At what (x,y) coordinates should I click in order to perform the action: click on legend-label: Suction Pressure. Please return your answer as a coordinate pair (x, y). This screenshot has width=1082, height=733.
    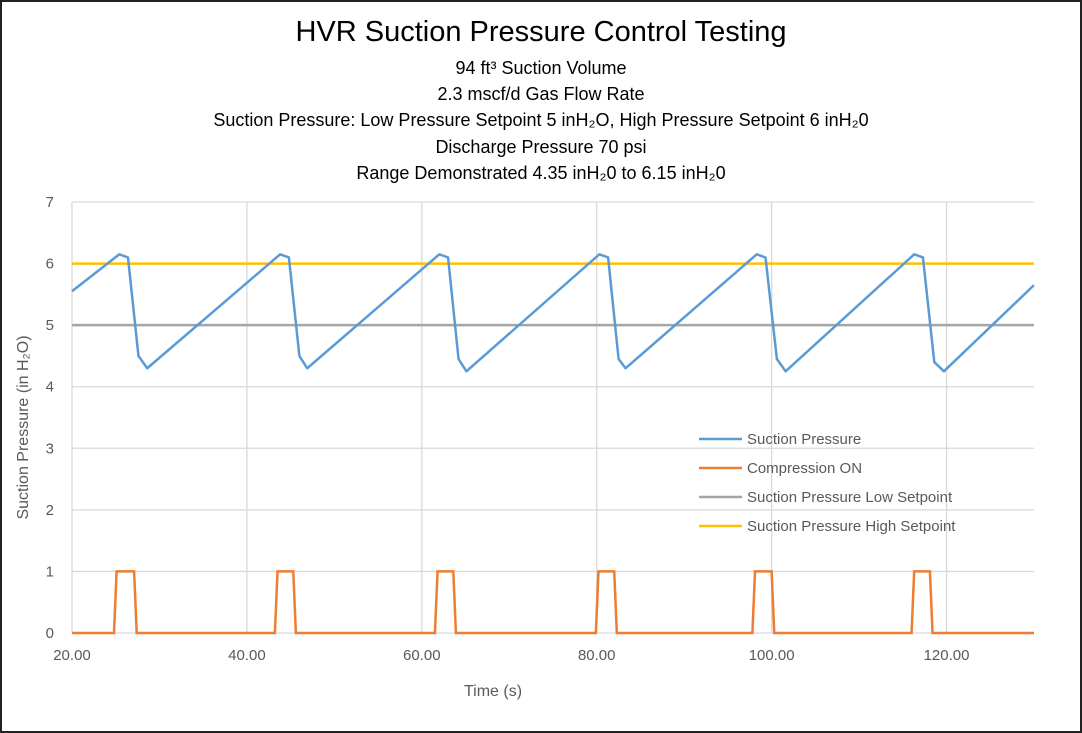
    Looking at the image, I should click on (804, 439).